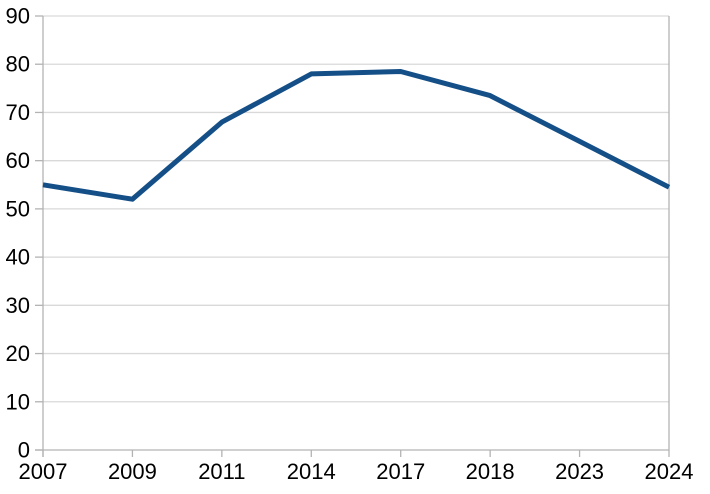  Describe the element at coordinates (18, 401) in the screenshot. I see `y-axis-tick-label: 10` at that location.